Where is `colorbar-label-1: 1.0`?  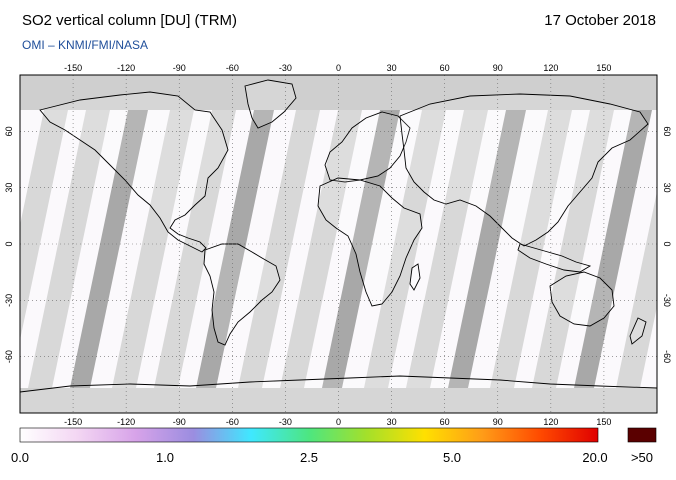 colorbar-label-1: 1.0 is located at coordinates (165, 457).